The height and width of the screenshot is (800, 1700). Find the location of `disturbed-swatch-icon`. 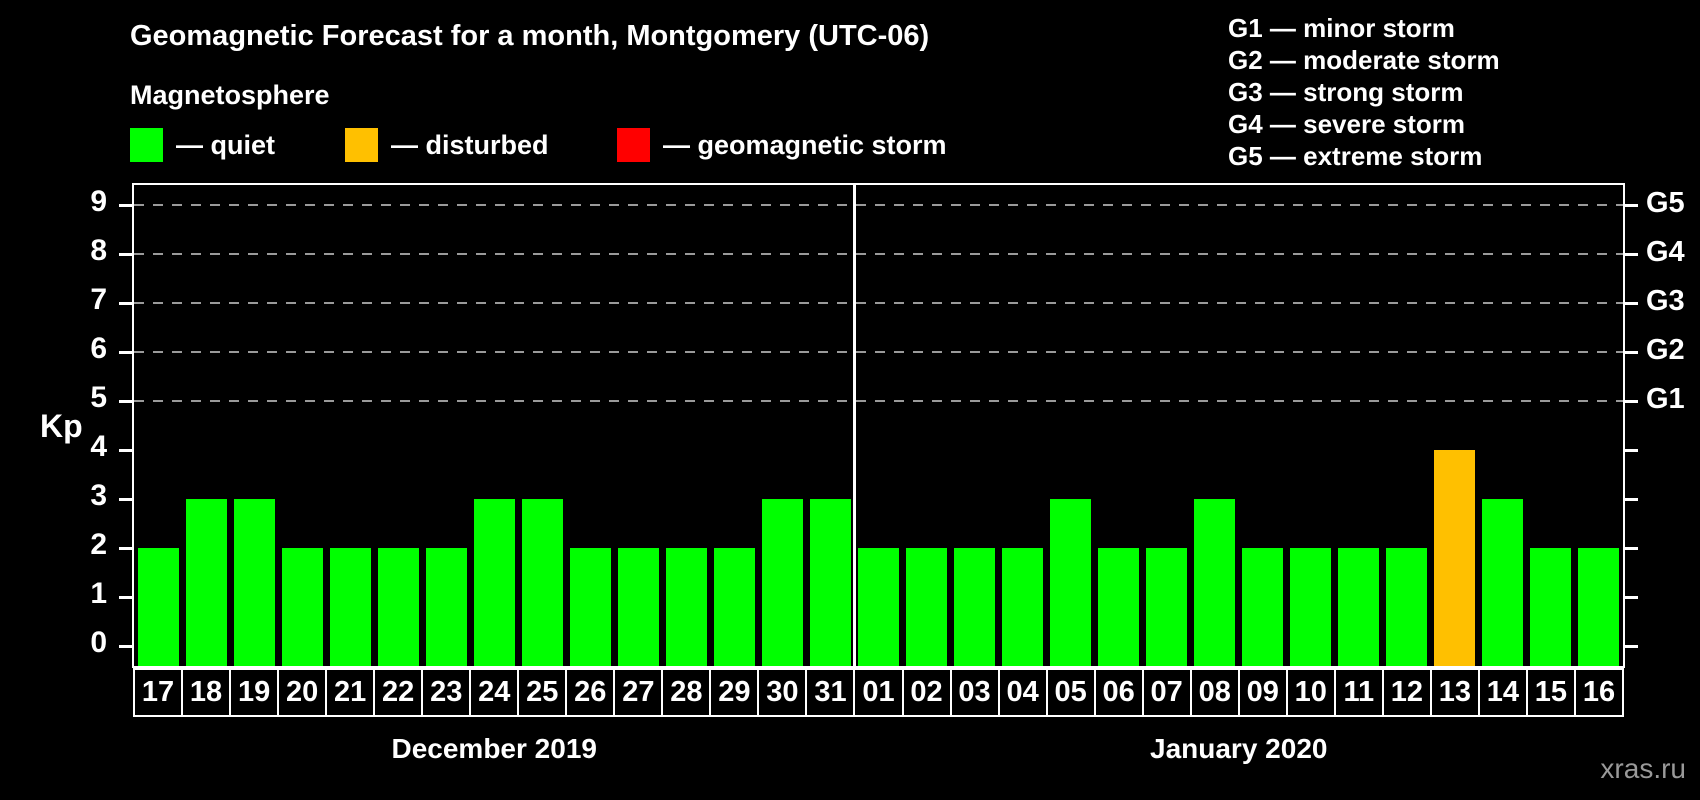

disturbed-swatch-icon is located at coordinates (361, 145).